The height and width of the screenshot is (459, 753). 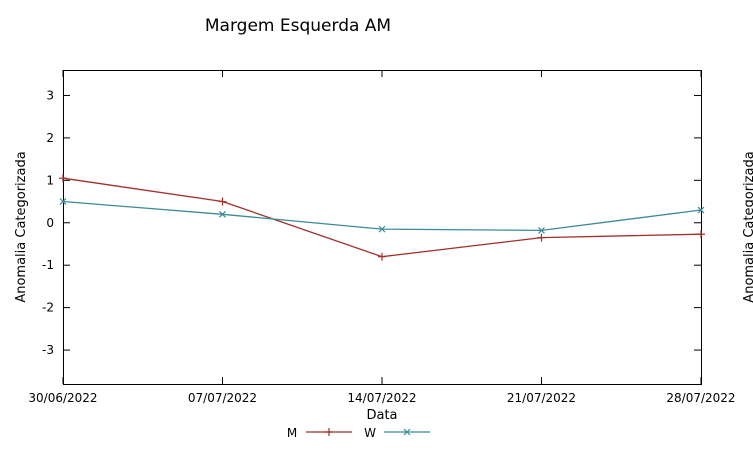 I want to click on x-tick-label: 28/07/2022, so click(x=700, y=398).